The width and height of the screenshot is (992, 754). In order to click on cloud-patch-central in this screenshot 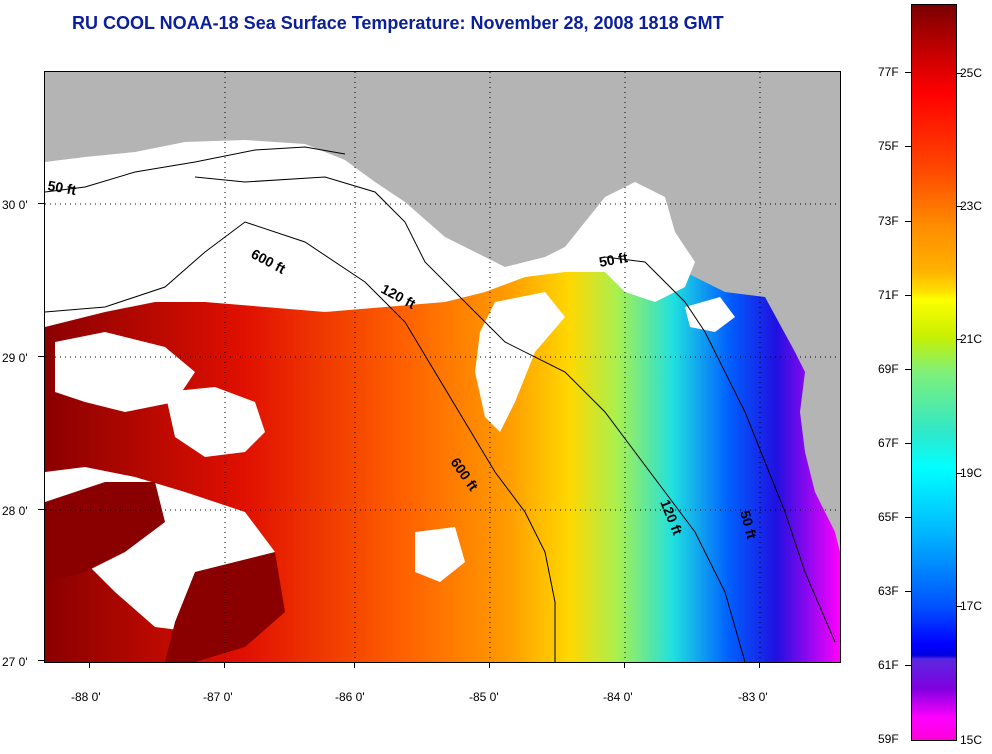, I will do `click(520, 362)`.